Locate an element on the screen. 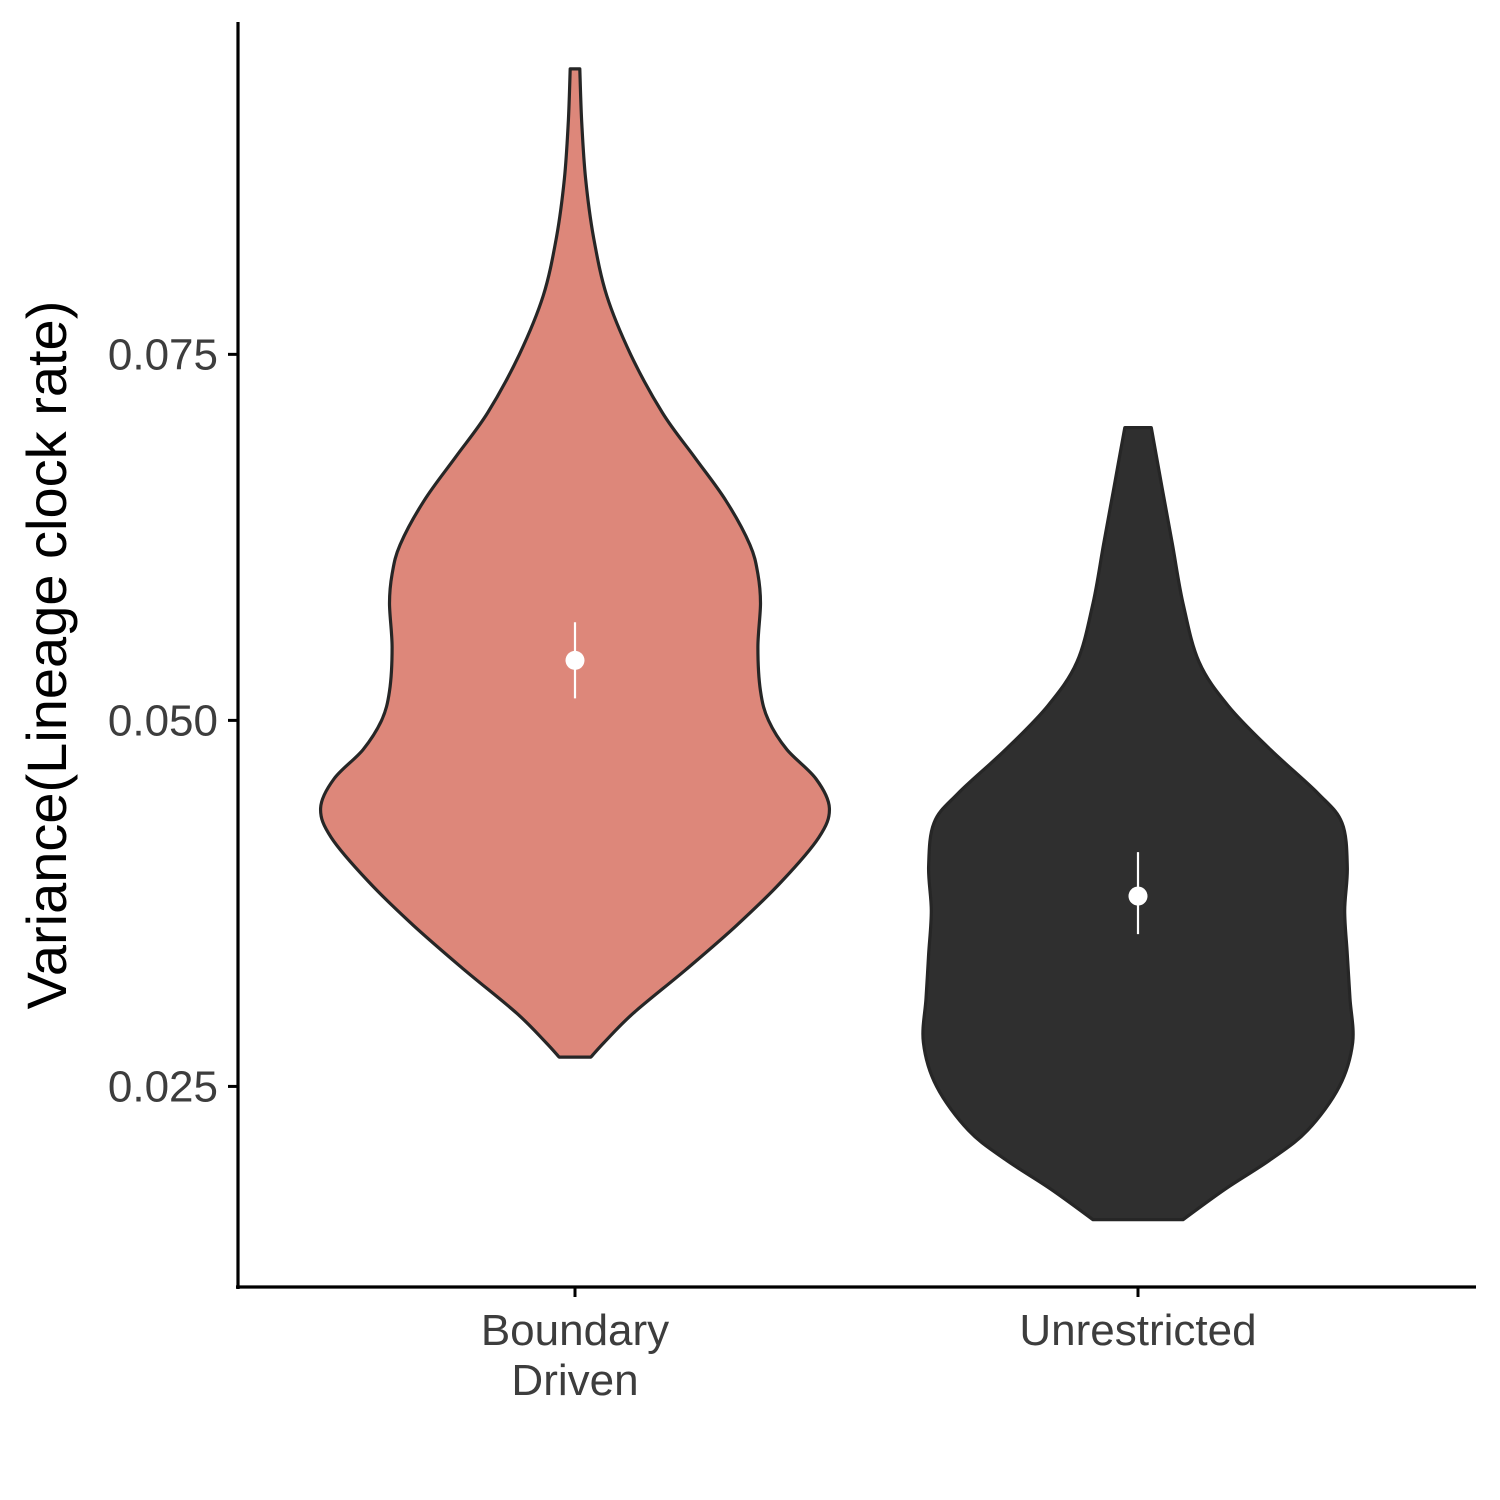  y-axis: 0.025 0.050 0.075 is located at coordinates (174, 655).